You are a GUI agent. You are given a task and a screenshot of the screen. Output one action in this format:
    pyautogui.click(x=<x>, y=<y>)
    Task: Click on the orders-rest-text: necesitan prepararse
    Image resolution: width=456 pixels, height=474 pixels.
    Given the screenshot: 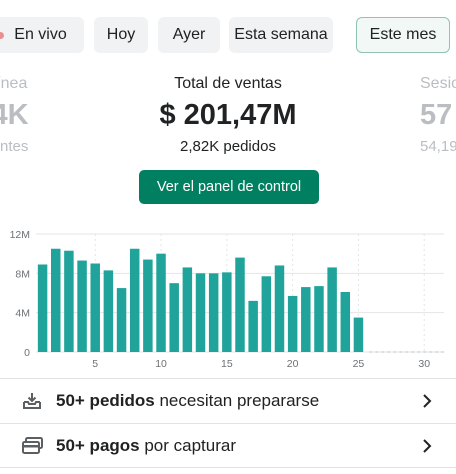 What is the action you would take?
    pyautogui.click(x=237, y=400)
    